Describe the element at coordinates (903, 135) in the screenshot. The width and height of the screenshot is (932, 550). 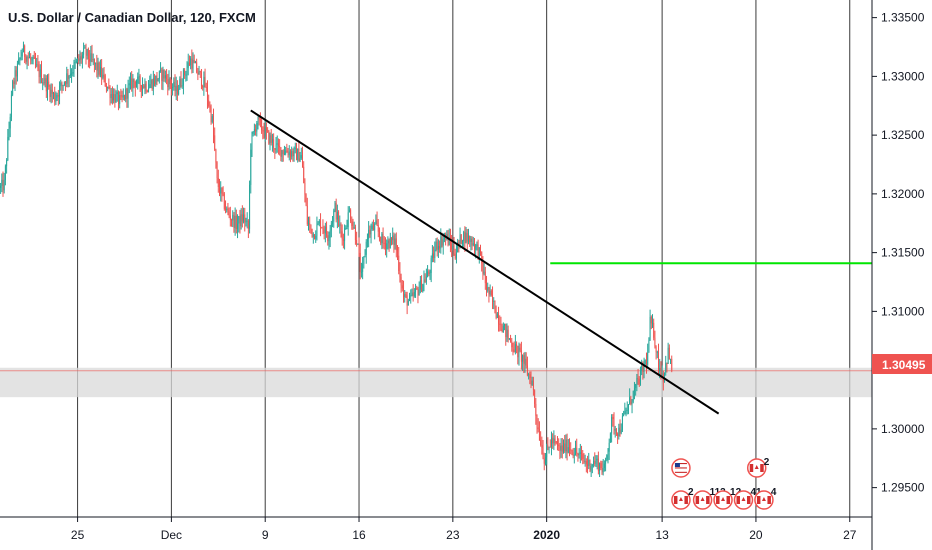
I see `price-tick-label: 1.32500` at that location.